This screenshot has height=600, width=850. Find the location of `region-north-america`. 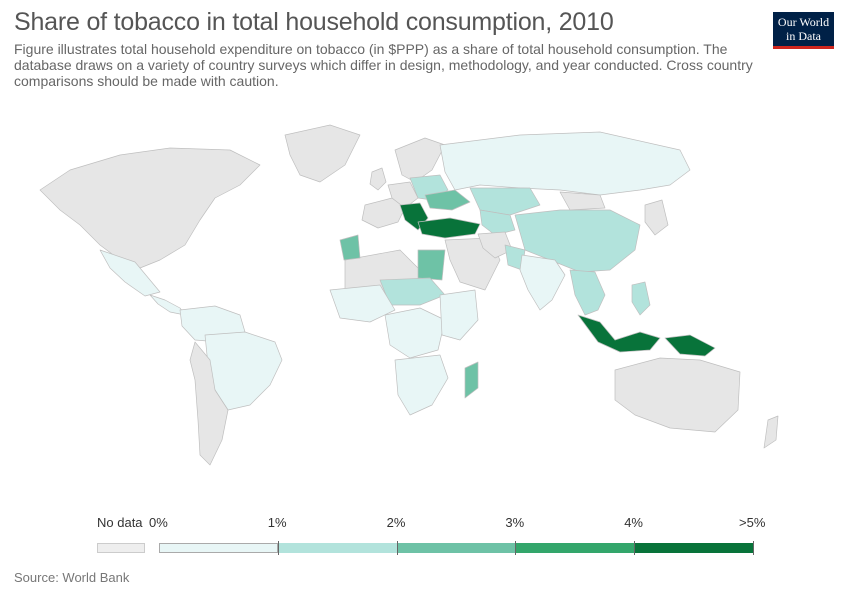

region-north-america is located at coordinates (150, 208).